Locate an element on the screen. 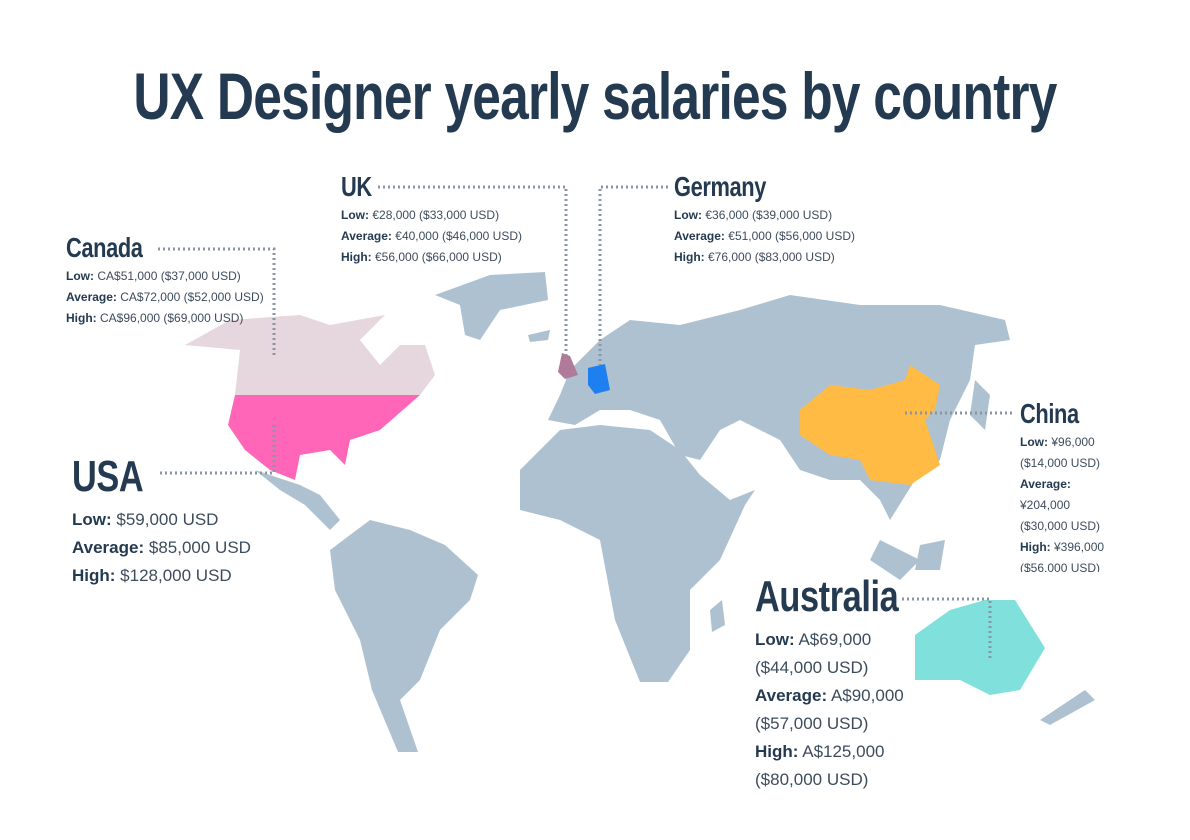  salary-line: High: €76,000 ($83,000 USD) is located at coordinates (764, 257).